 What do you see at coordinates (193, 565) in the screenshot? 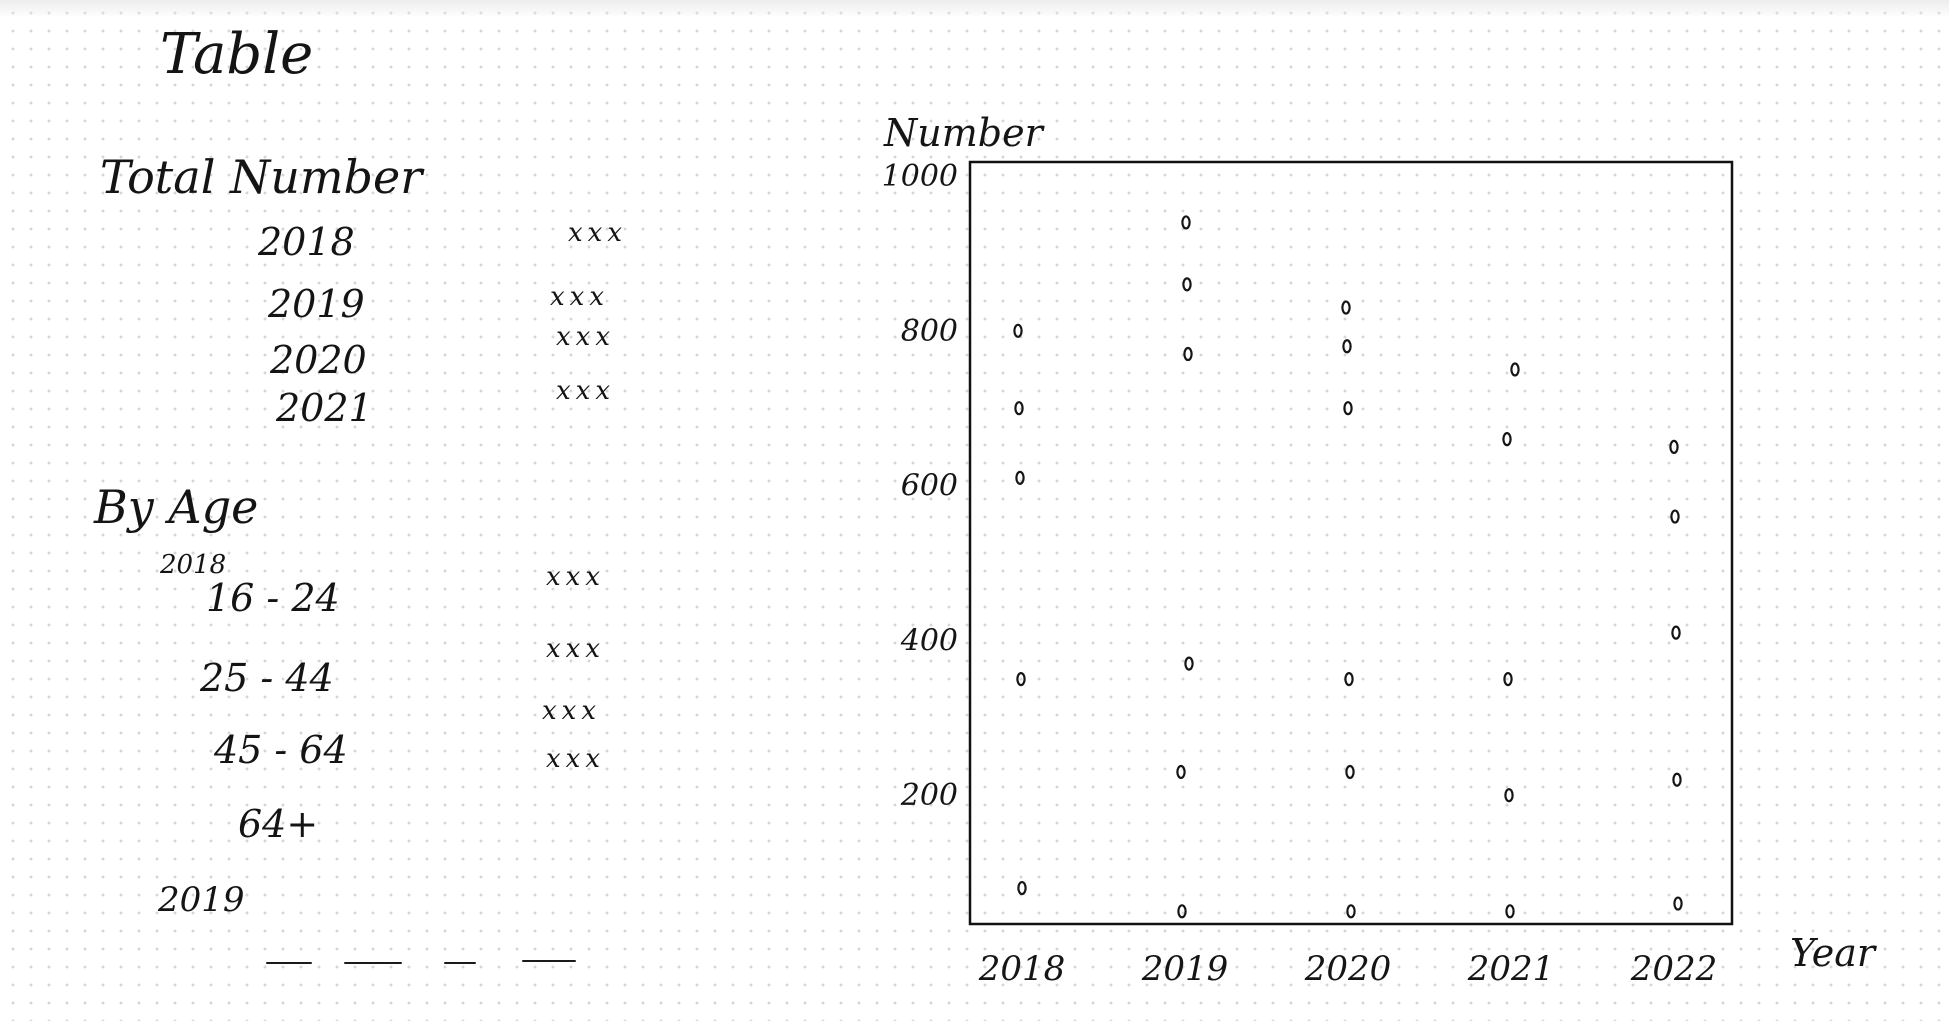
I see `by-age-year-note: 2018` at bounding box center [193, 565].